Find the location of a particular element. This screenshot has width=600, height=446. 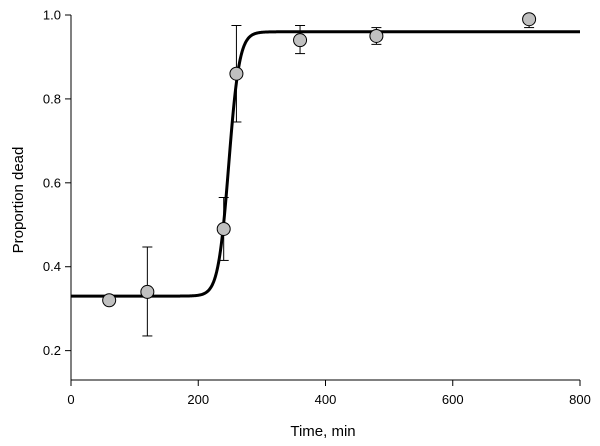

y-axis-label: Proportion dead is located at coordinates (18, 200).